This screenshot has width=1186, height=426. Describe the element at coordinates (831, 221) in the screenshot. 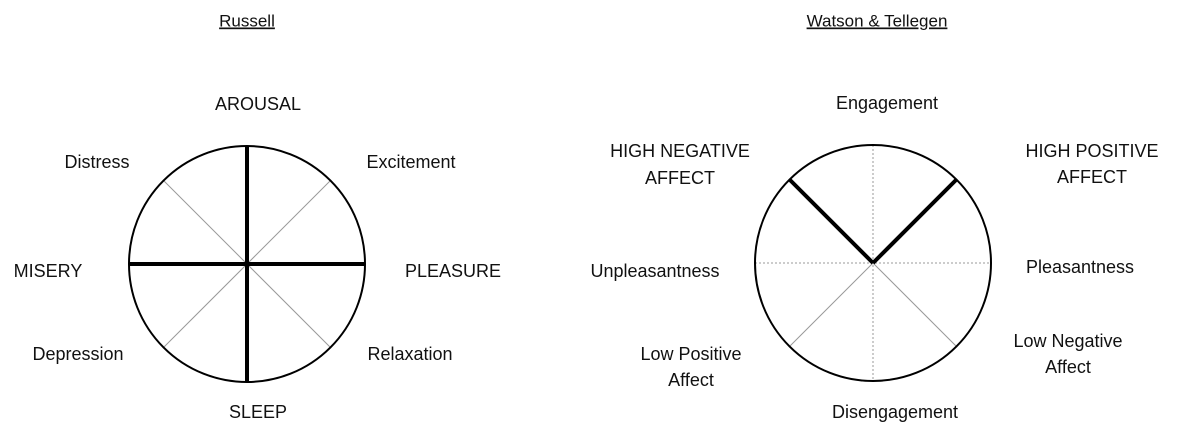

I see `negative-affect-axis` at that location.